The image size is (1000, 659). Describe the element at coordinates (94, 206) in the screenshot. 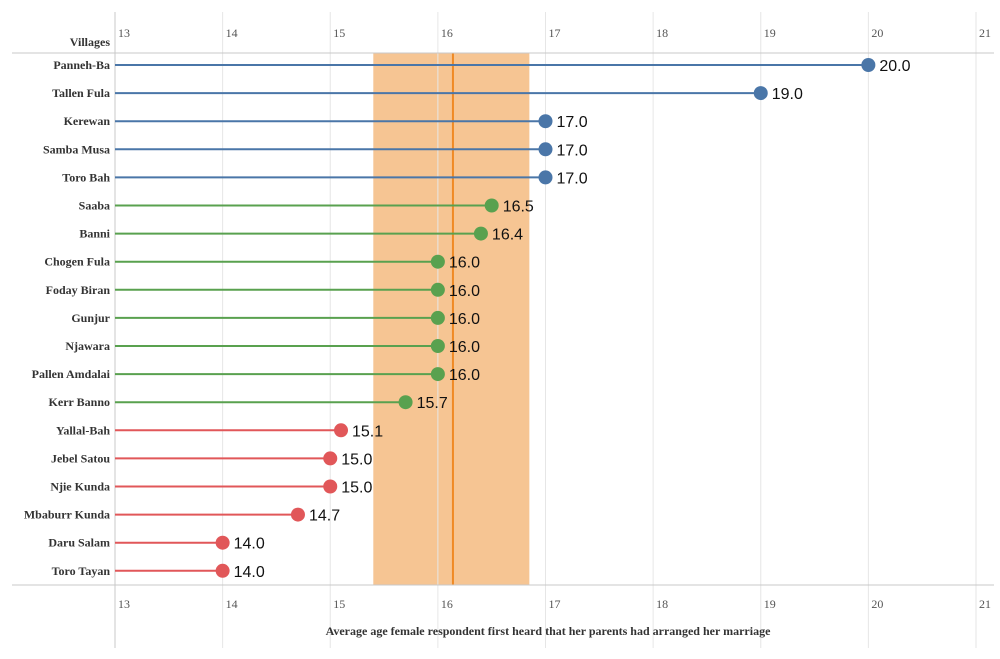

I see `village-label: Saaba` at that location.